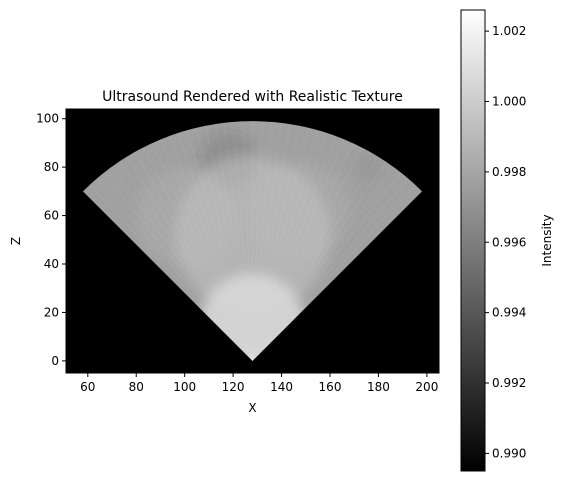 The width and height of the screenshot is (563, 482). Describe the element at coordinates (547, 240) in the screenshot. I see `colorbar-label: Intensity` at that location.